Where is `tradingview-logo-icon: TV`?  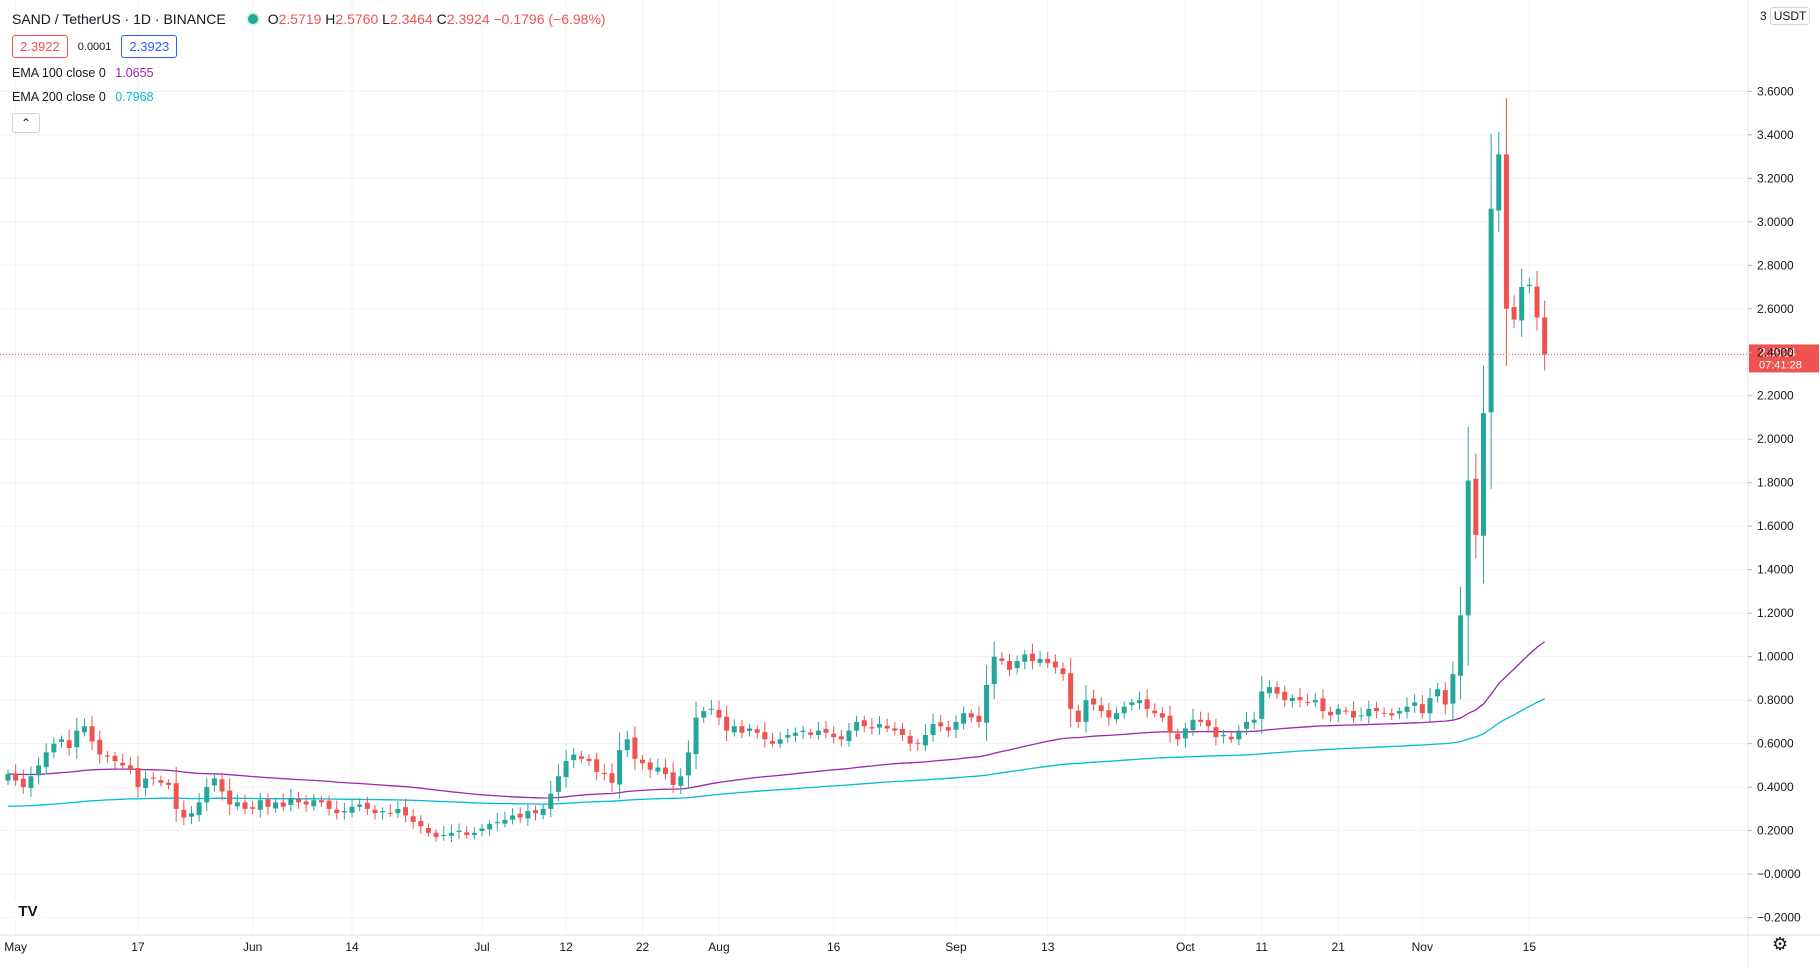
tradingview-logo-icon: TV is located at coordinates (28, 911).